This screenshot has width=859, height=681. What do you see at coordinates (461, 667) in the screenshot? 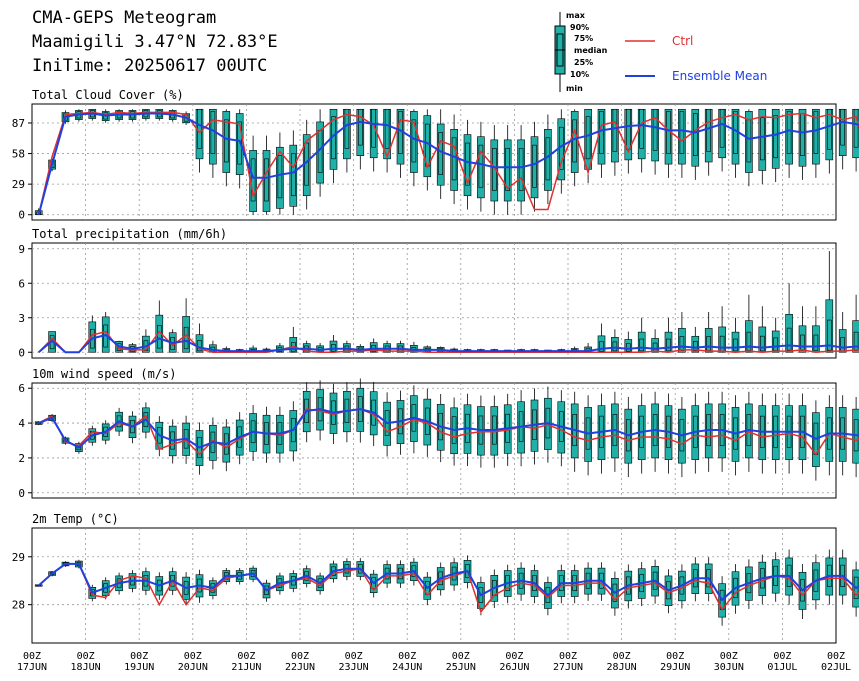
I see `x-tick-date: 25JUN` at bounding box center [461, 667].